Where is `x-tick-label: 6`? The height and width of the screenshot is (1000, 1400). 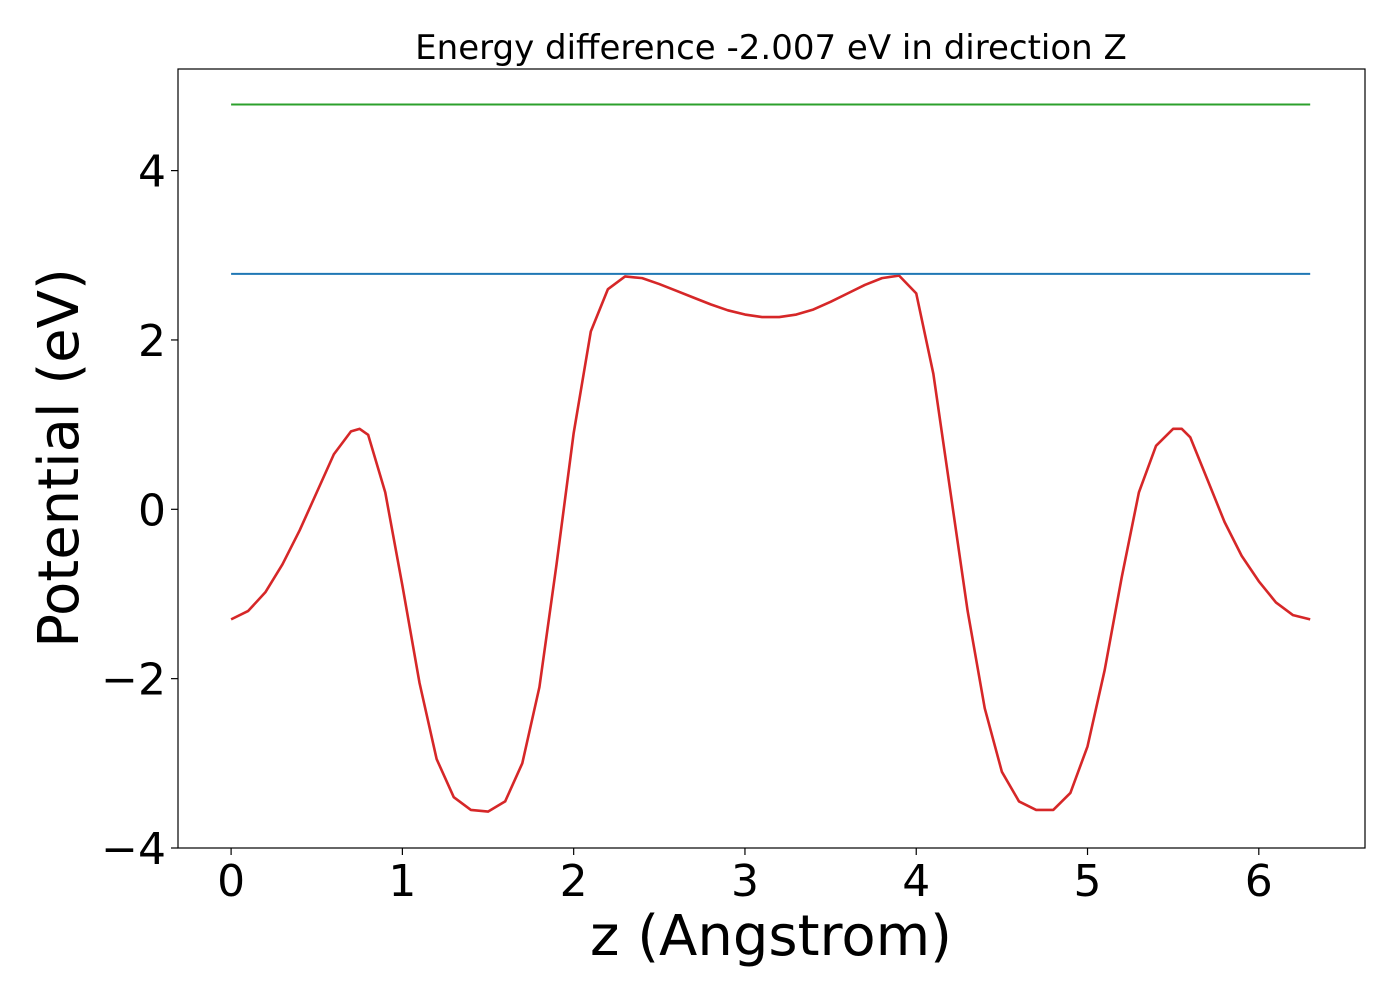
x-tick-label: 6 is located at coordinates (1259, 881).